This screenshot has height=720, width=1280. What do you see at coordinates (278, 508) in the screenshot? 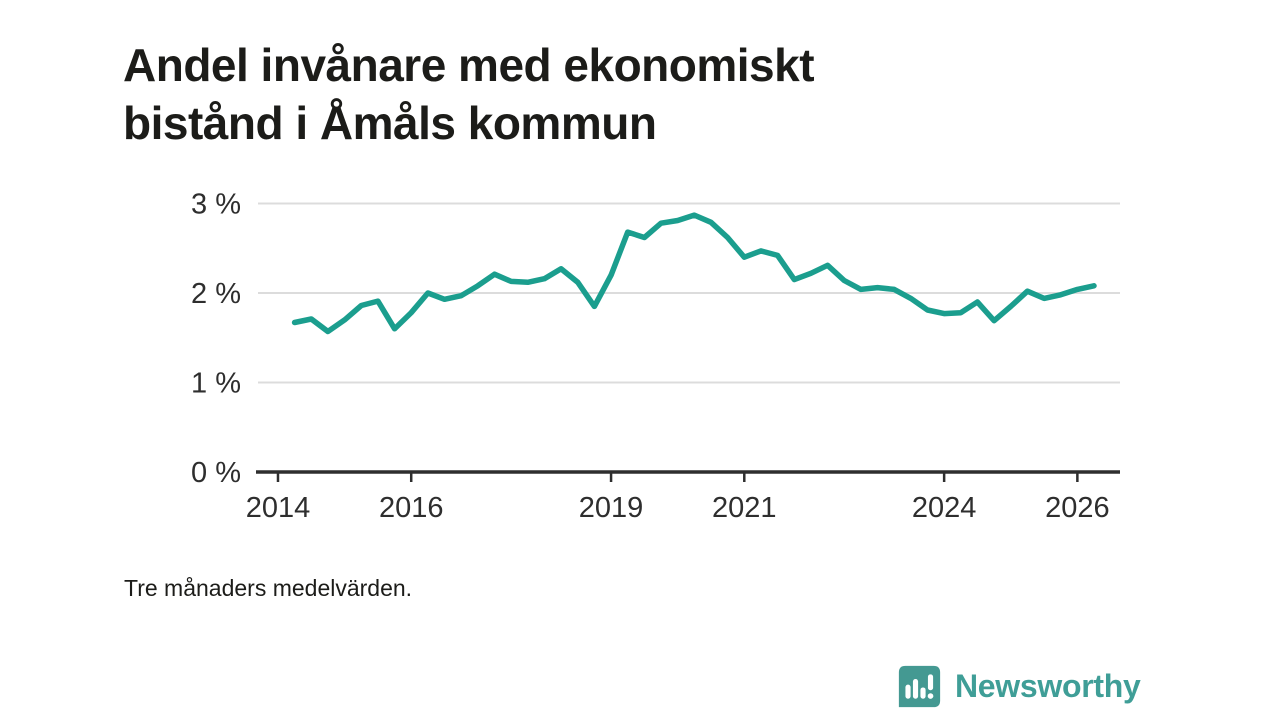
I see `x-tick-label: 2014` at bounding box center [278, 508].